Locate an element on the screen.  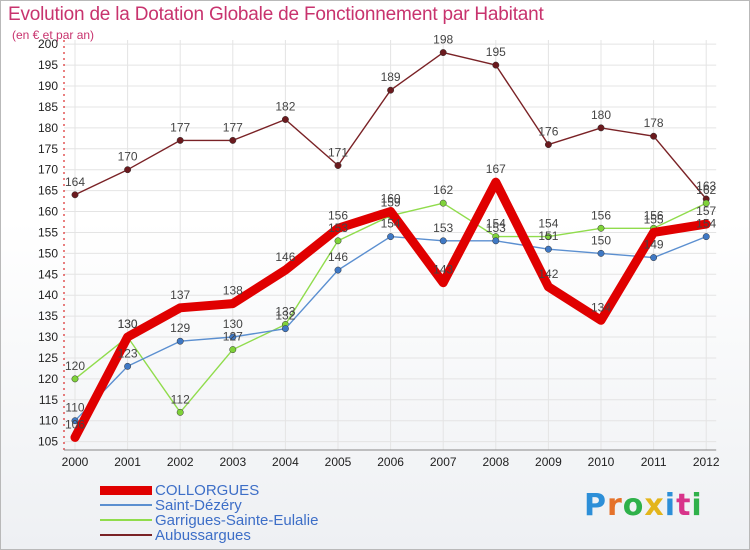
data-label: 159 is located at coordinates (391, 203).